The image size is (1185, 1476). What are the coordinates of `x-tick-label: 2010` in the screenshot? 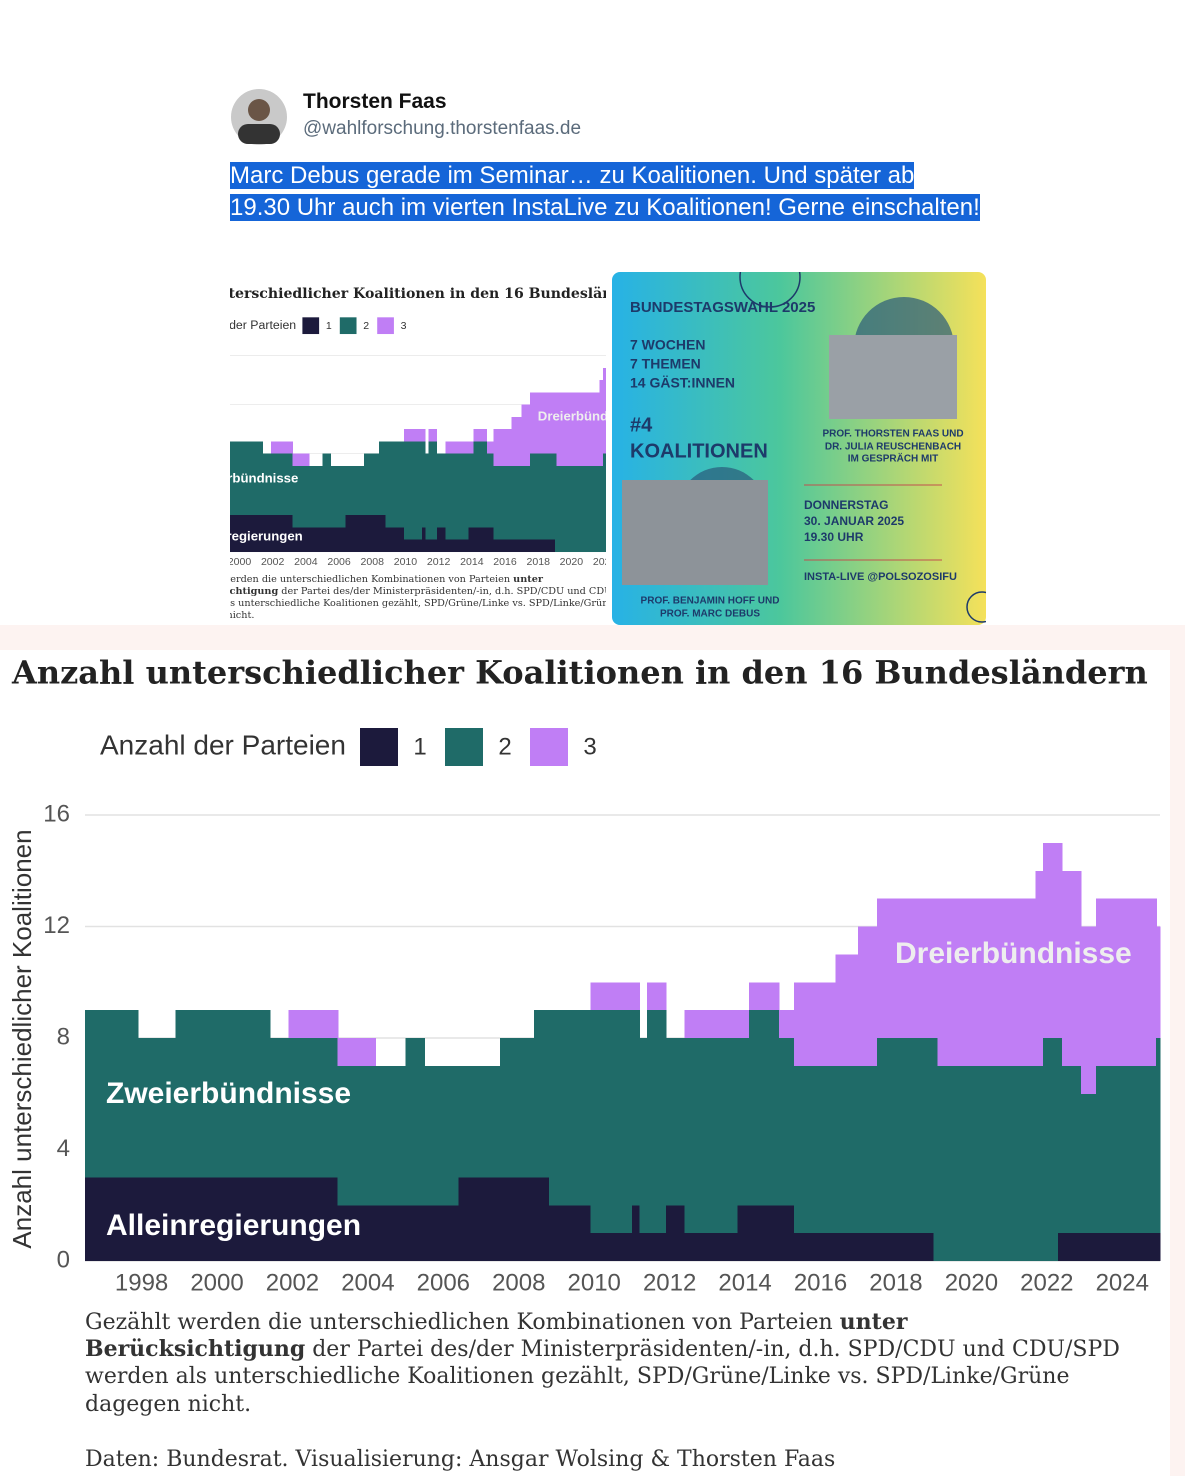 It's located at (594, 1282).